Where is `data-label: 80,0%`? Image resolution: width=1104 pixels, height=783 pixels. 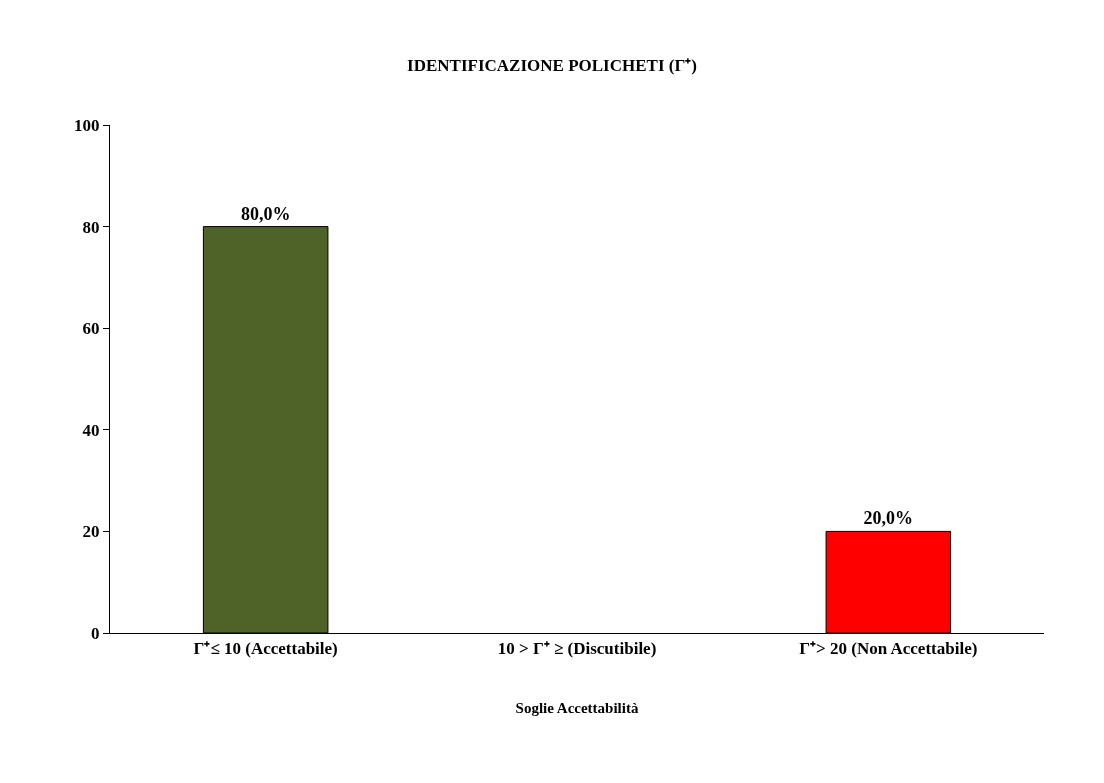
data-label: 80,0% is located at coordinates (265, 213).